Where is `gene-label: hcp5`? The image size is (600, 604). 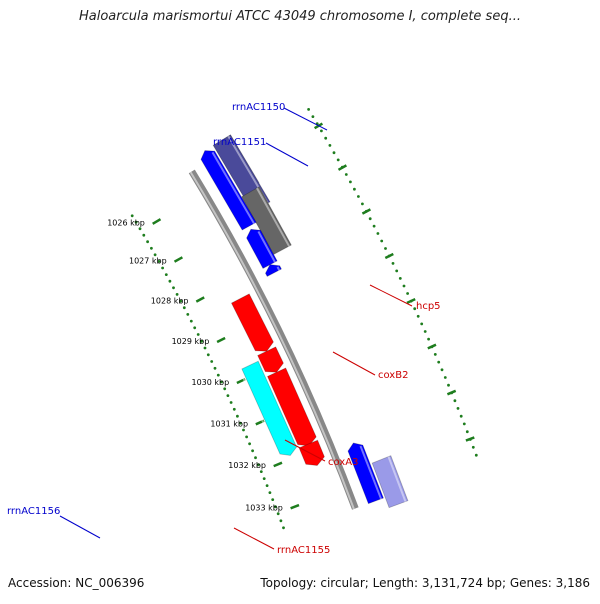
gene-label: hcp5 is located at coordinates (428, 306).